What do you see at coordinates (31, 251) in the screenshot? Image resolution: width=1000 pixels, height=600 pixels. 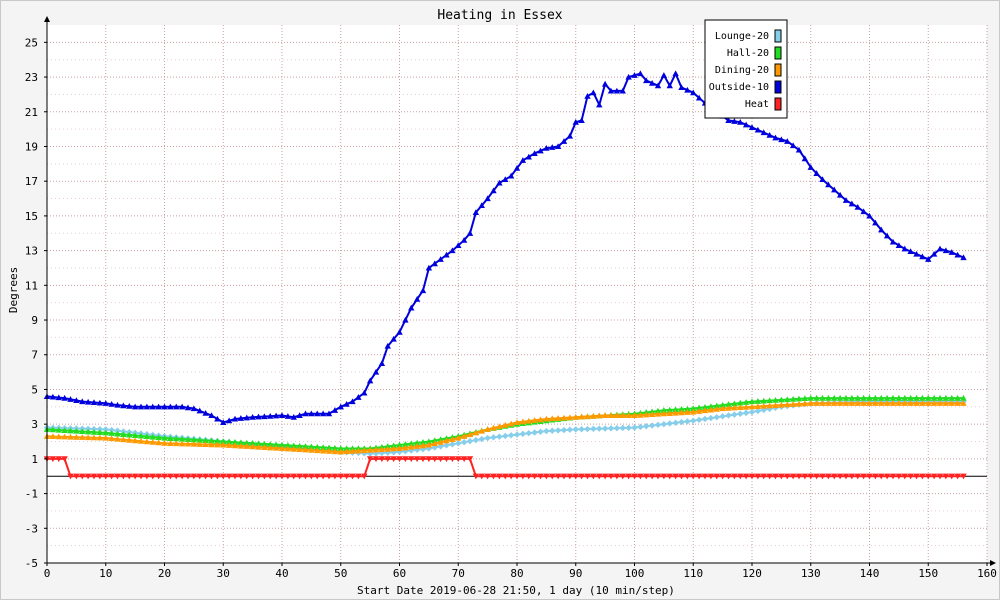 I see `y-tick-label: 13` at bounding box center [31, 251].